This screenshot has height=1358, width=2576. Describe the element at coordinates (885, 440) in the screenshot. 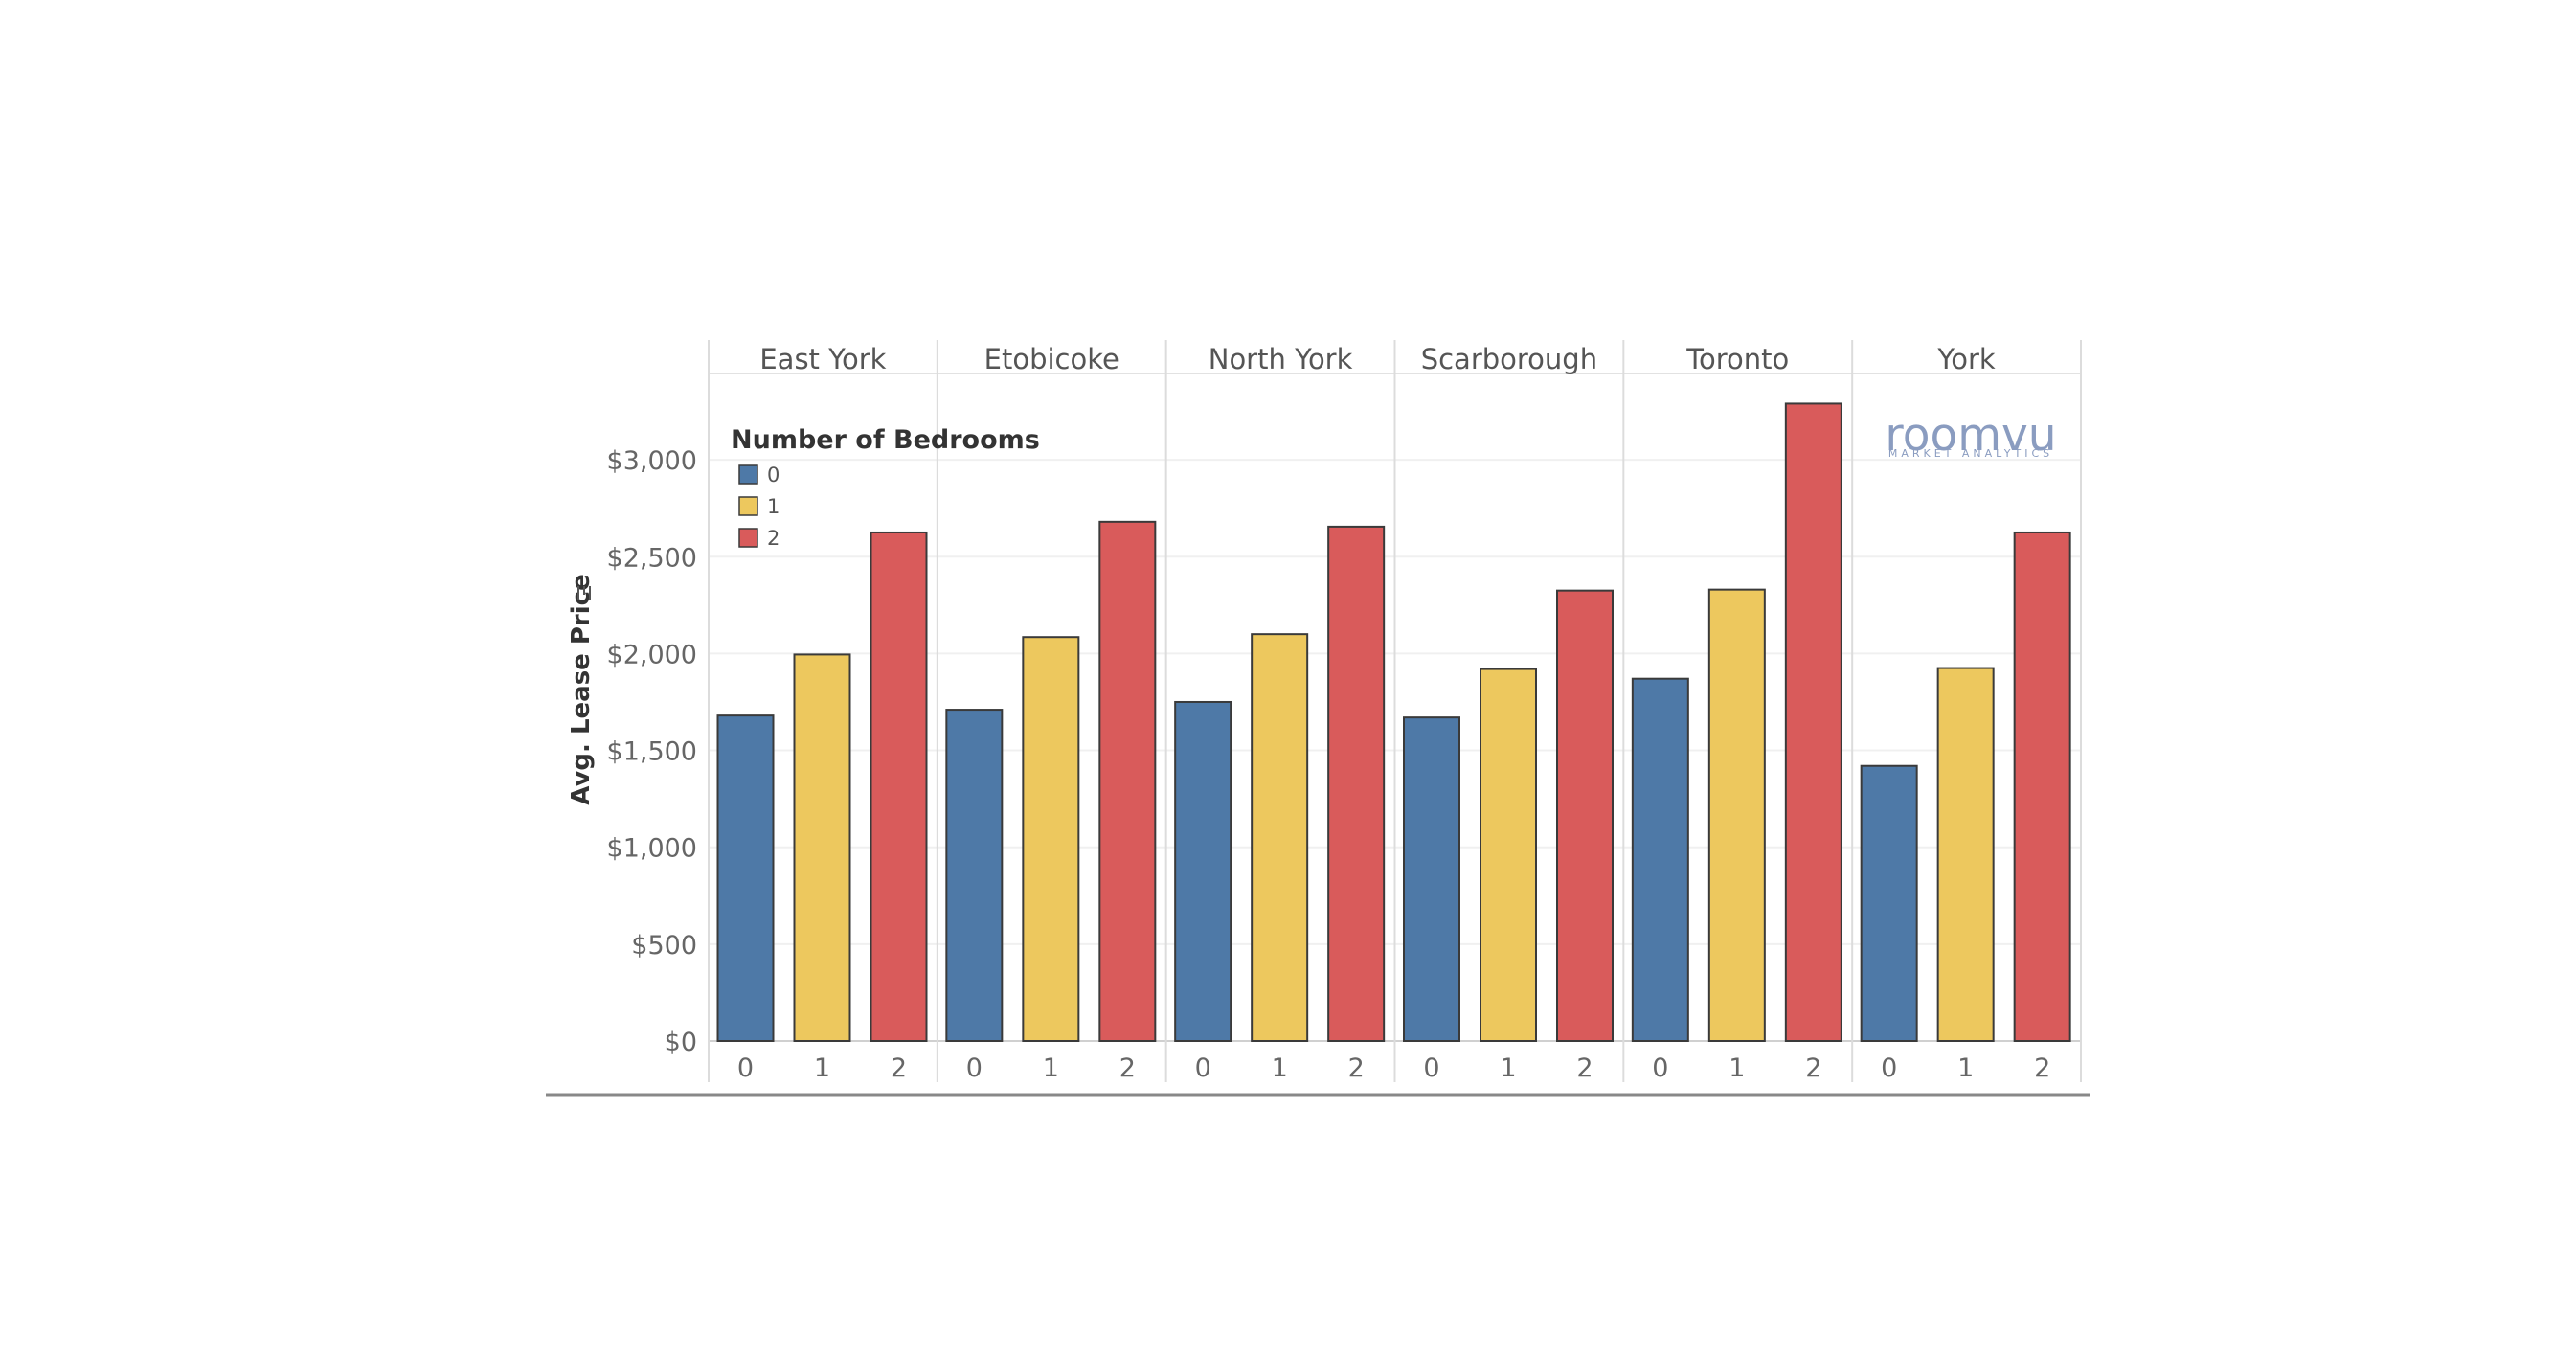

I see `legend-title: Number of Bedrooms` at that location.